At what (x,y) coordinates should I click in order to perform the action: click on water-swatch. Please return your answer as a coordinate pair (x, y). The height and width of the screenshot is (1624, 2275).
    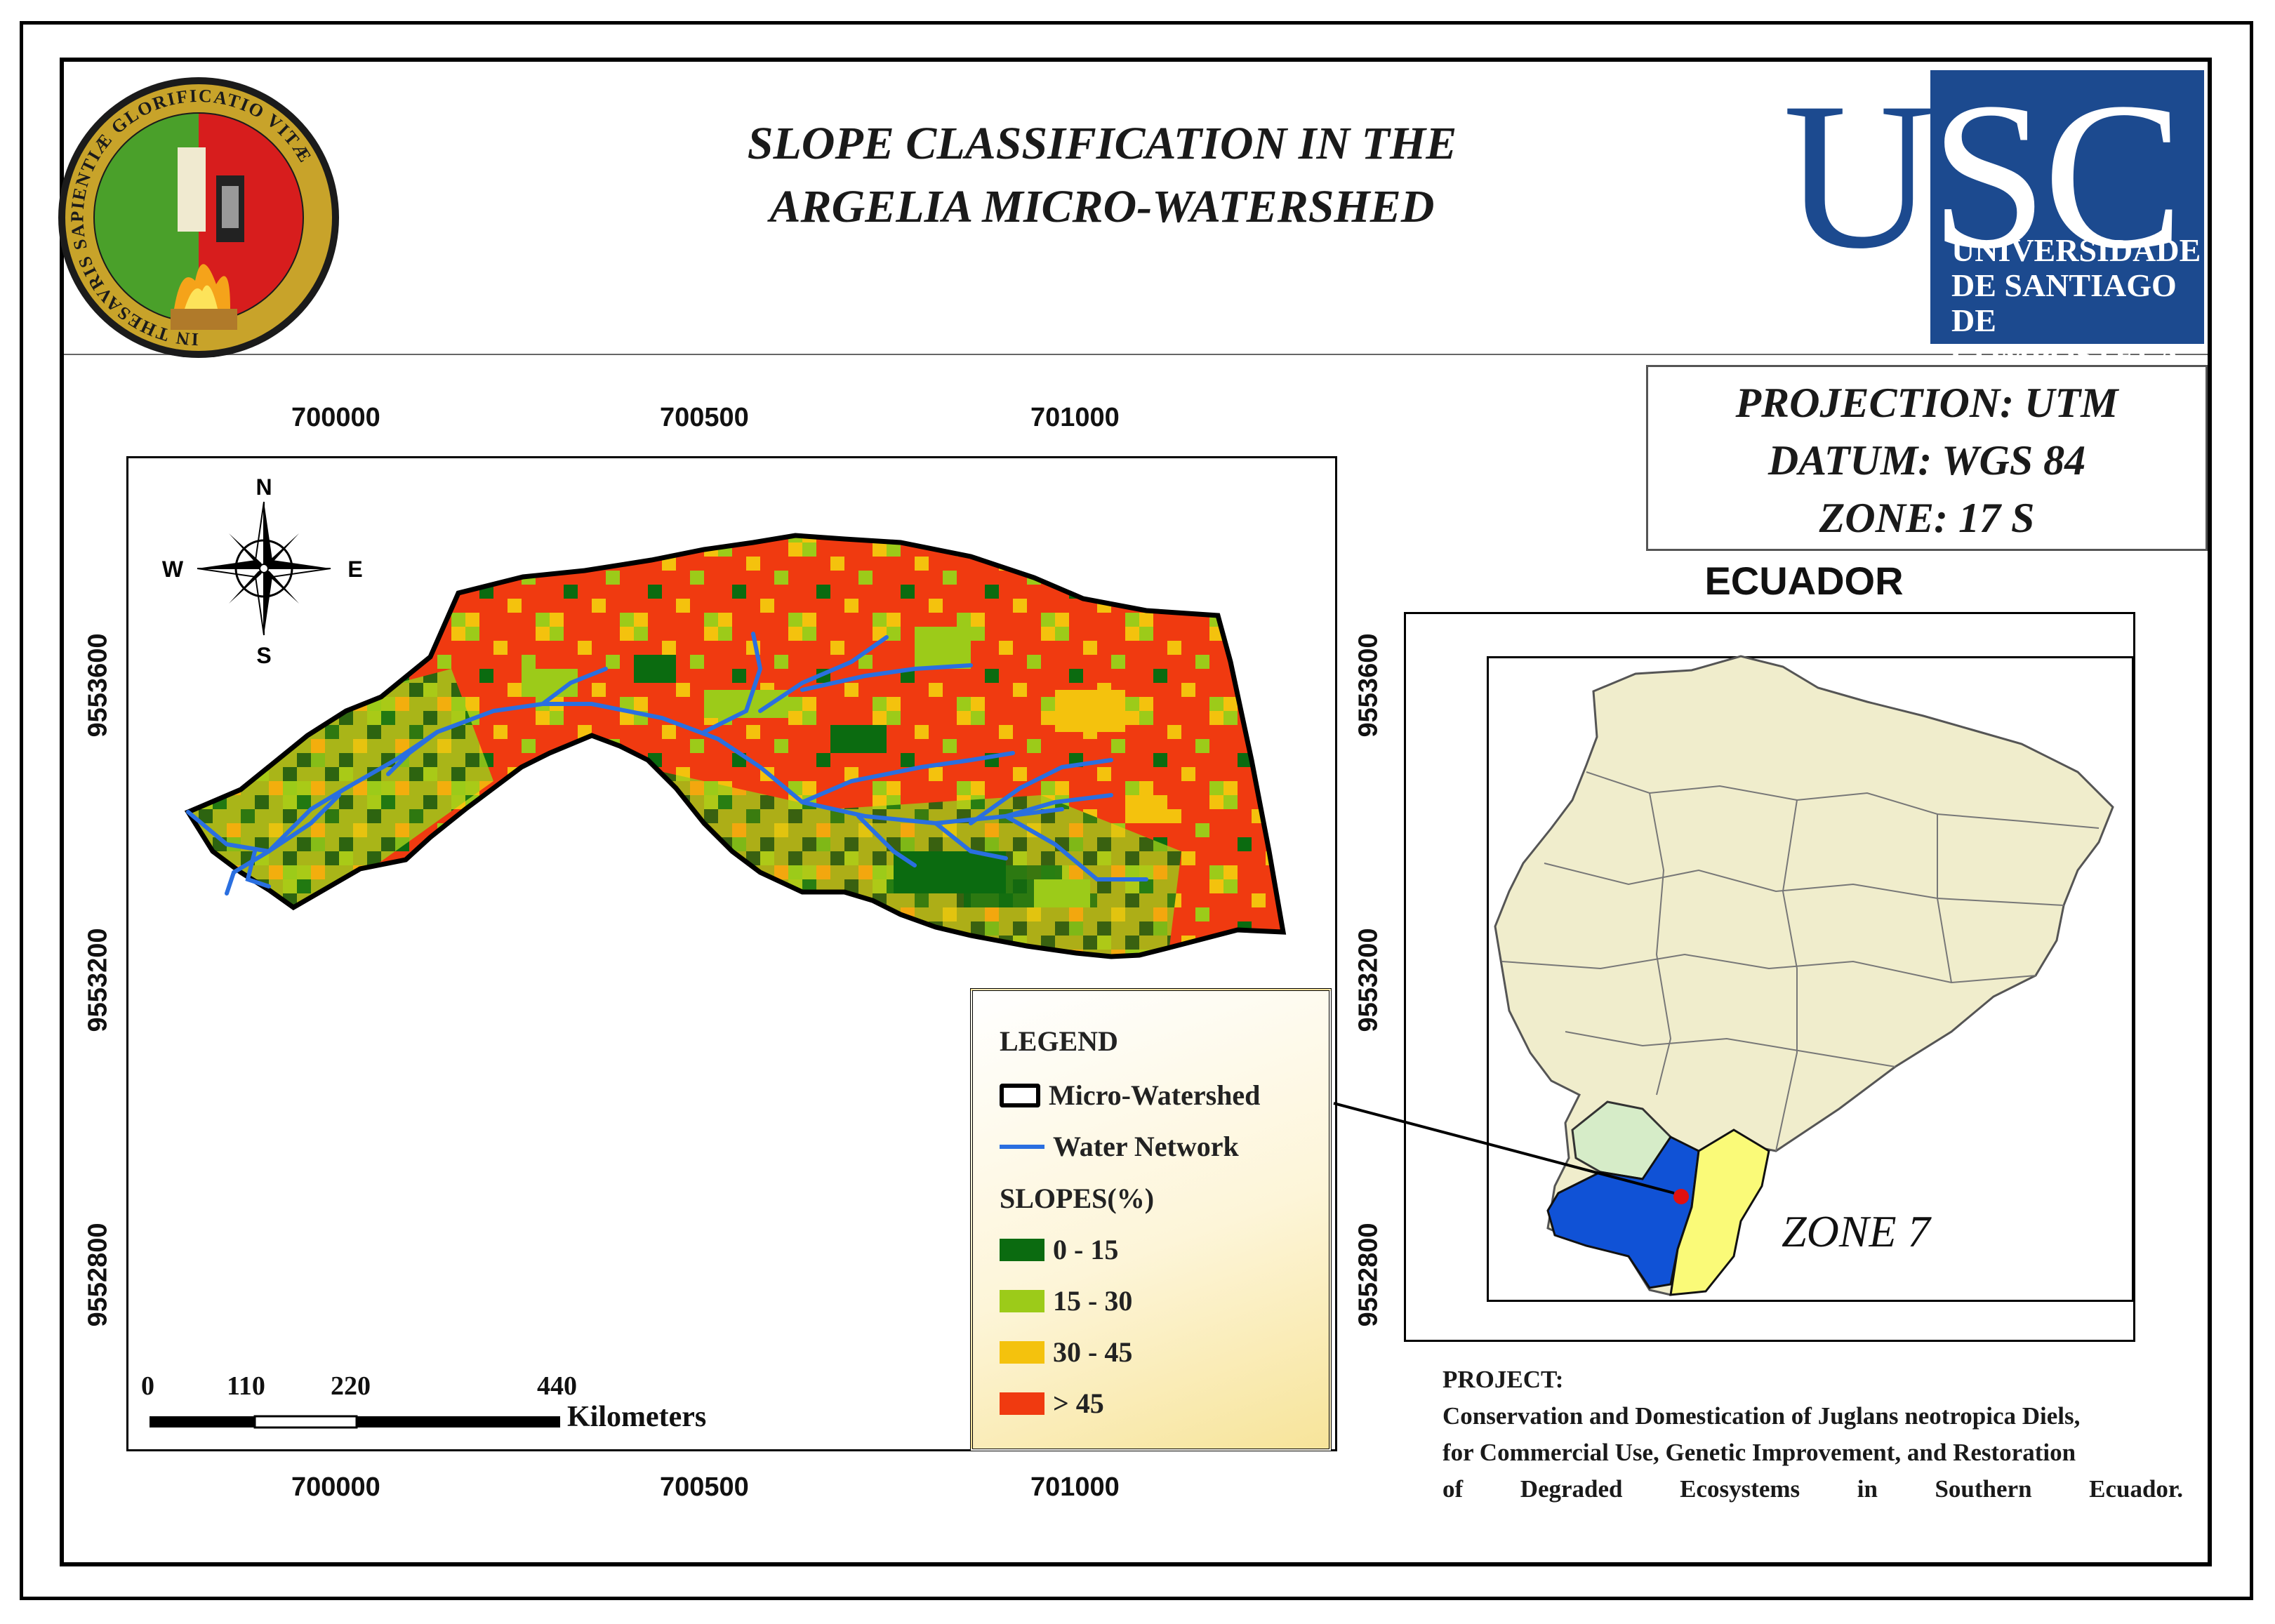
    Looking at the image, I should click on (1022, 1146).